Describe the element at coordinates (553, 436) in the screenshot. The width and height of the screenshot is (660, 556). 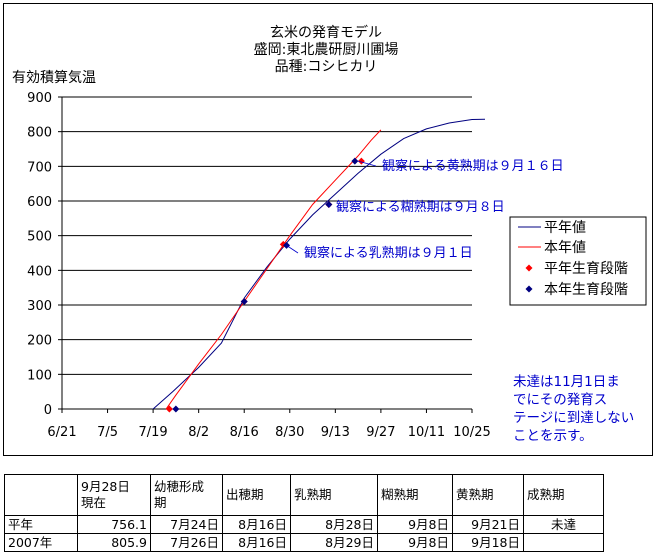
I see `note-line: ことを示す。` at that location.